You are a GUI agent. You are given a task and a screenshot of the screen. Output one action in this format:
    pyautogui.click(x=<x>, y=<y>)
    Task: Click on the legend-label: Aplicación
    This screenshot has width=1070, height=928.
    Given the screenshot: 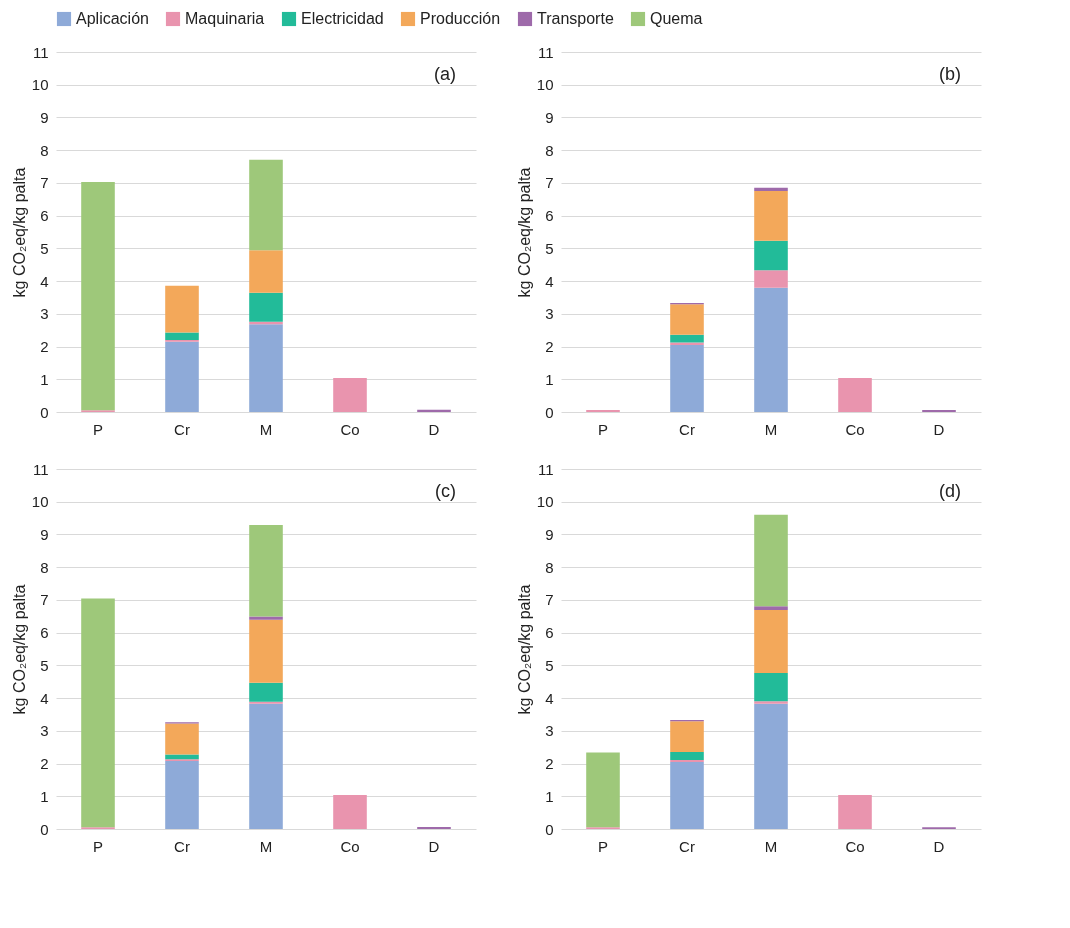 What is the action you would take?
    pyautogui.click(x=112, y=18)
    